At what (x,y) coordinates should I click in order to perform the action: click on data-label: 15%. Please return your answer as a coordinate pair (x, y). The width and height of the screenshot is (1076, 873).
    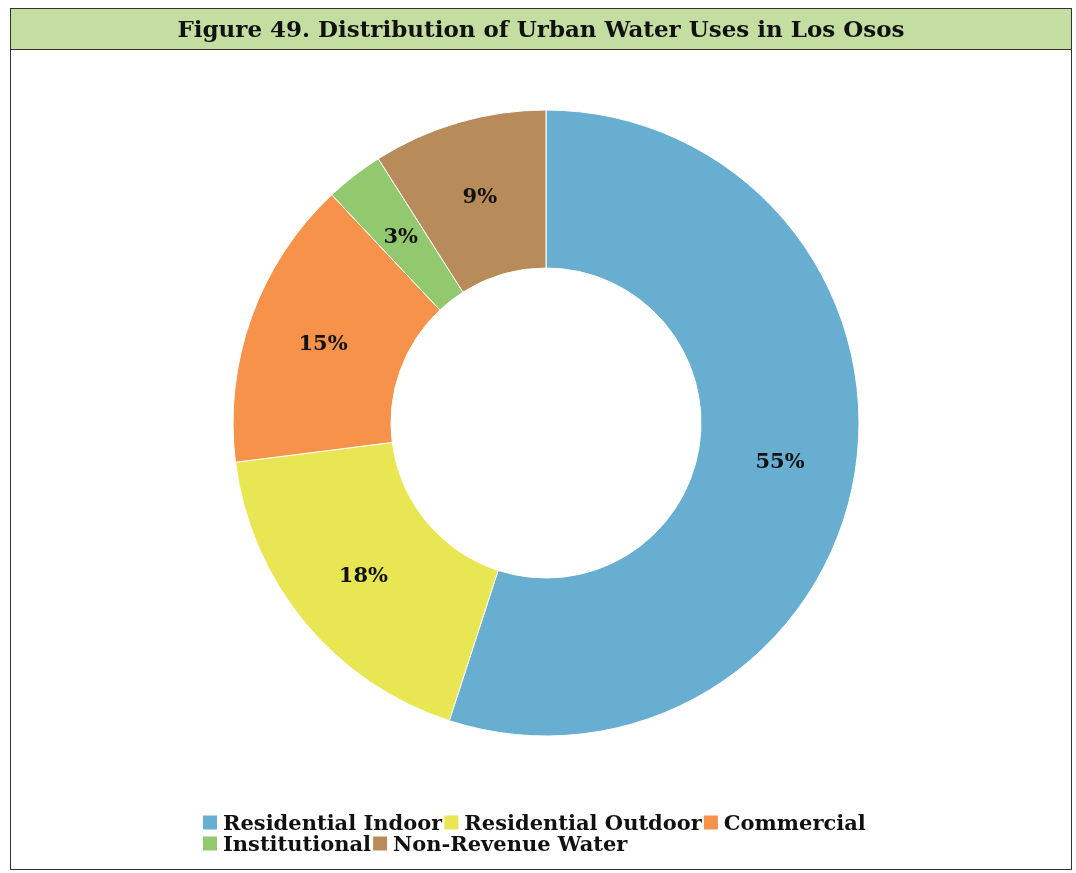
    Looking at the image, I should click on (323, 343).